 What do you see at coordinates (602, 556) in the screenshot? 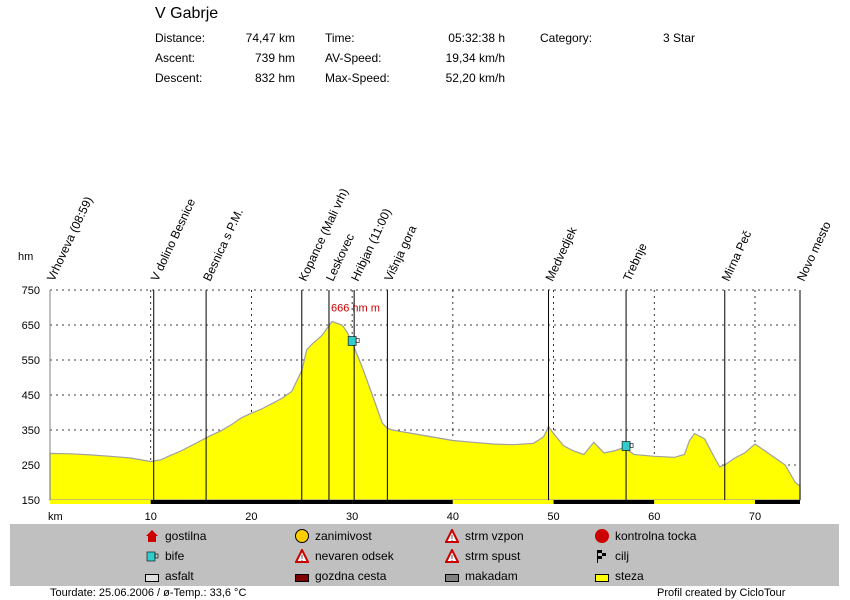
I see `finish-flag-icon` at bounding box center [602, 556].